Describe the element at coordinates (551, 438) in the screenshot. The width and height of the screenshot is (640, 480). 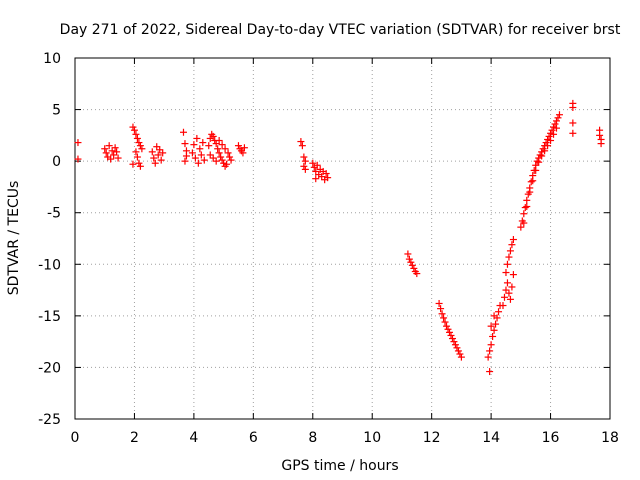
I see `x-tick-label: 16` at that location.